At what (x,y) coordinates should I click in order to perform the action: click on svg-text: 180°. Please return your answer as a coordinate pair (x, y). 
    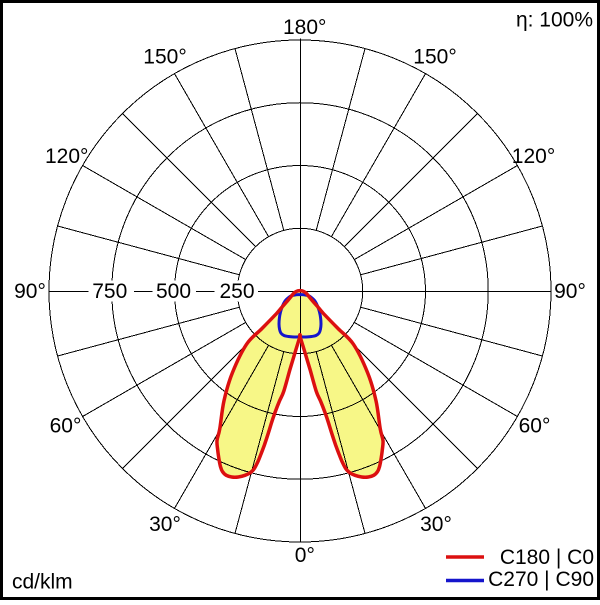
    Looking at the image, I should click on (304, 27).